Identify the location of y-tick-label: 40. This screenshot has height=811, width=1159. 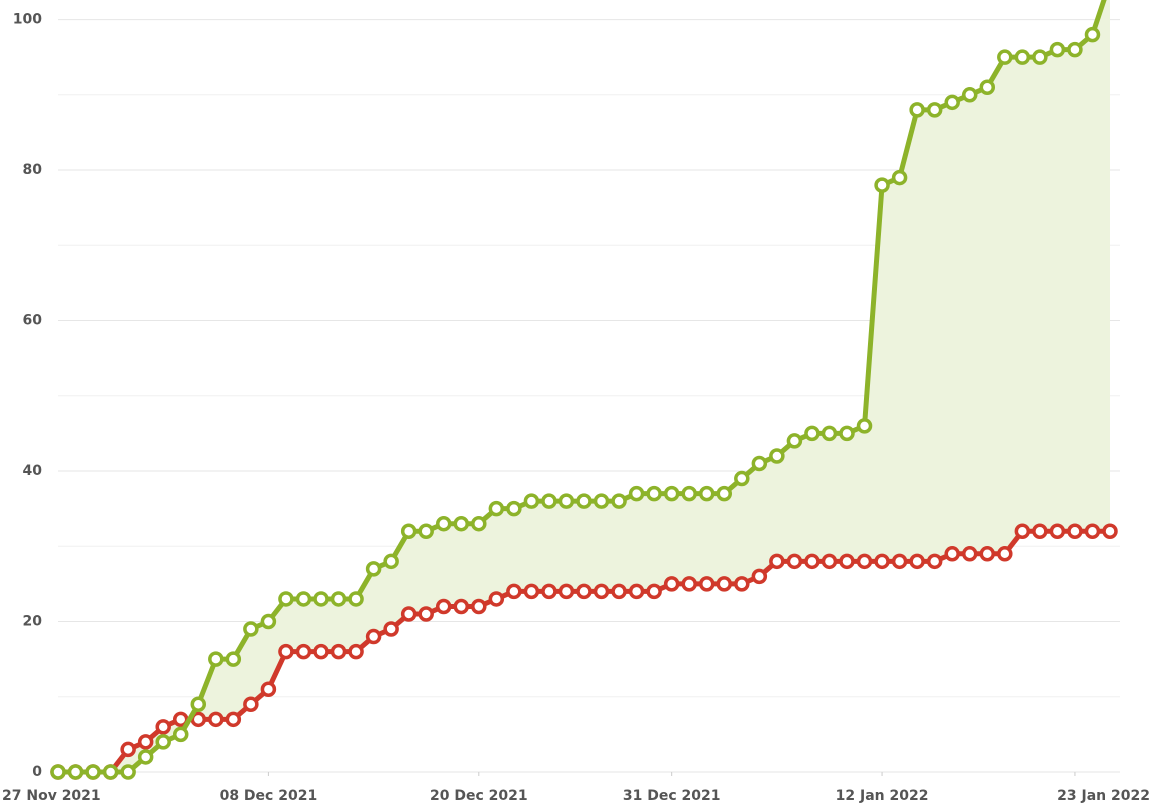
(33, 471).